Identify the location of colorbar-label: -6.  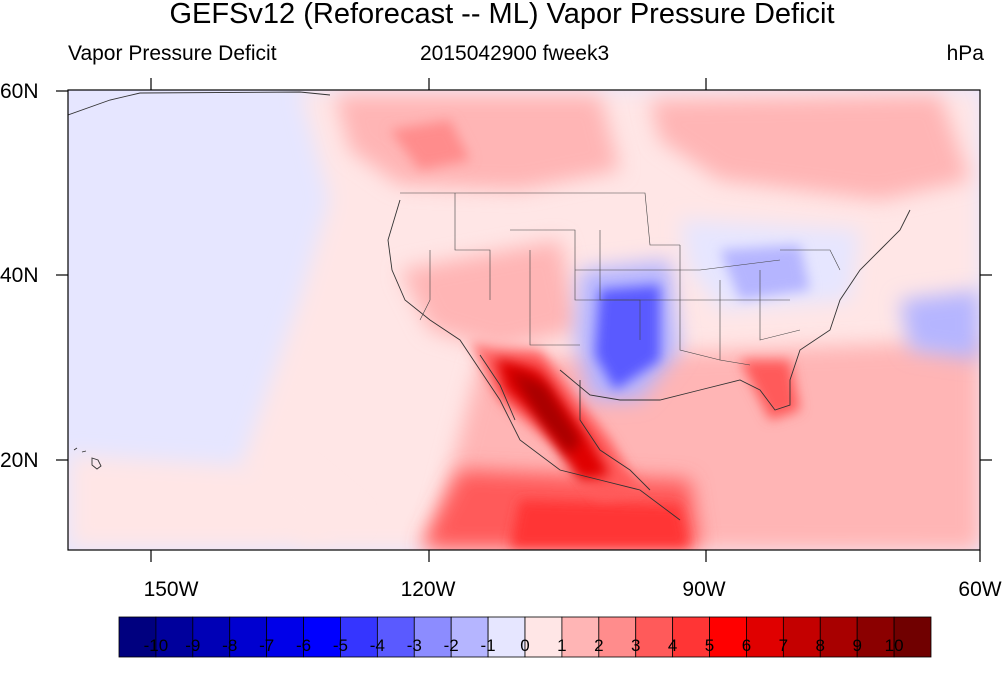
(303, 645).